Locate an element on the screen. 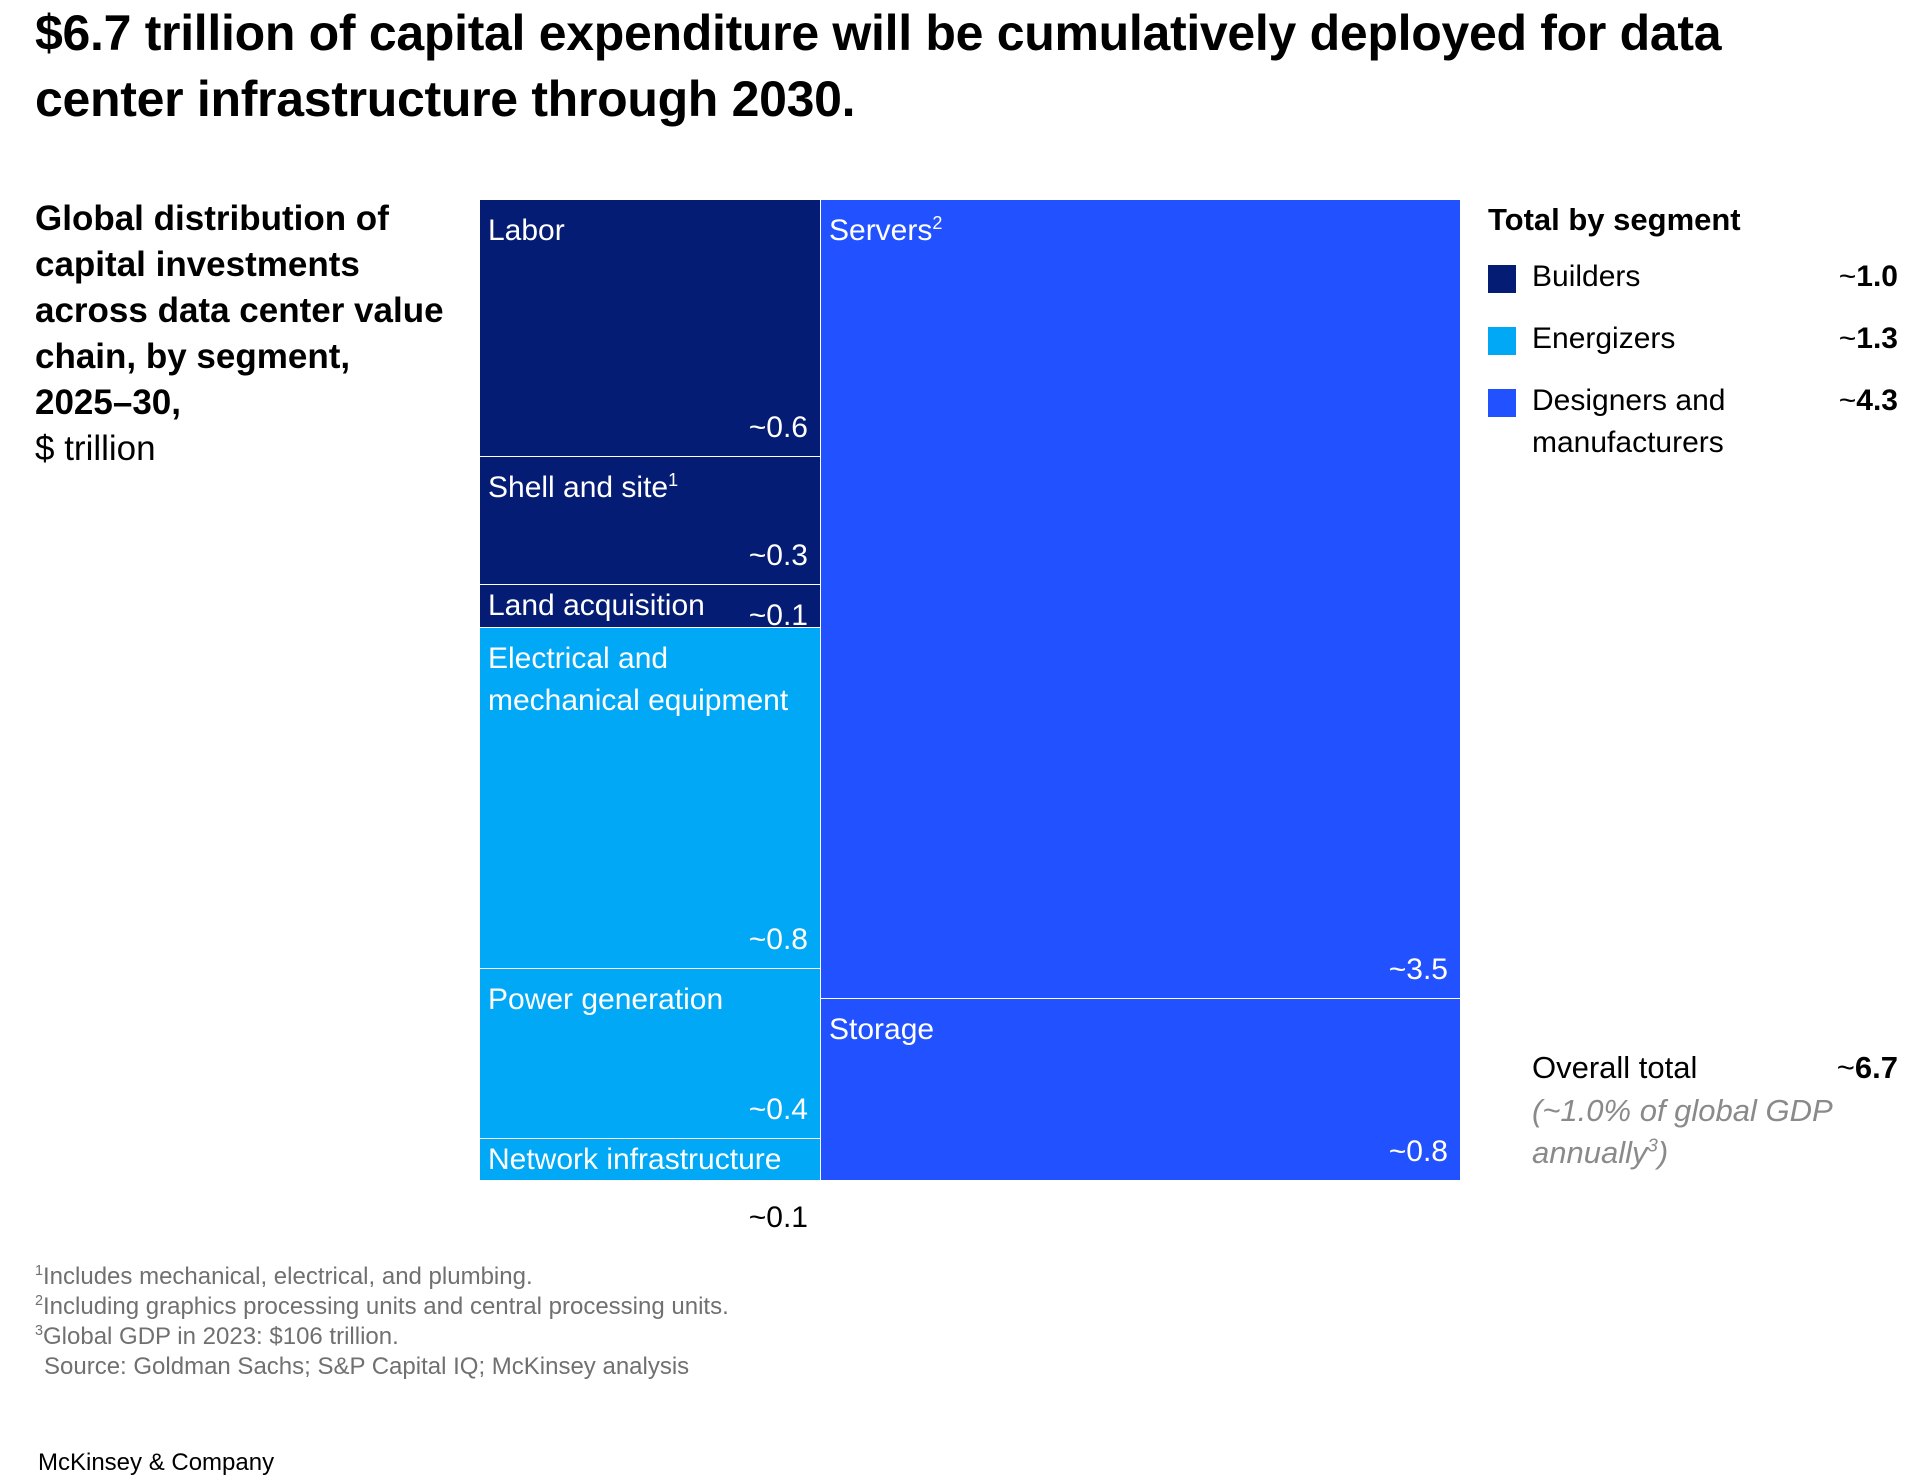 Image resolution: width=1920 pixels, height=1480 pixels. cell-label: Electrical and mechanical equipment is located at coordinates (638, 679).